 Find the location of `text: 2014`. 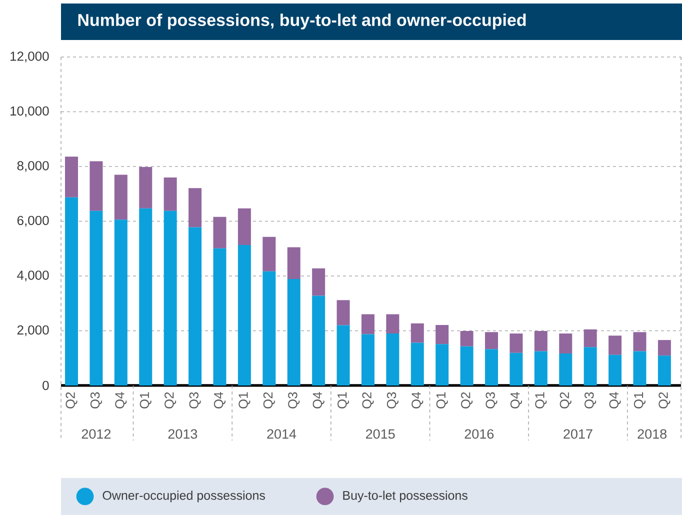

text: 2014 is located at coordinates (281, 434).